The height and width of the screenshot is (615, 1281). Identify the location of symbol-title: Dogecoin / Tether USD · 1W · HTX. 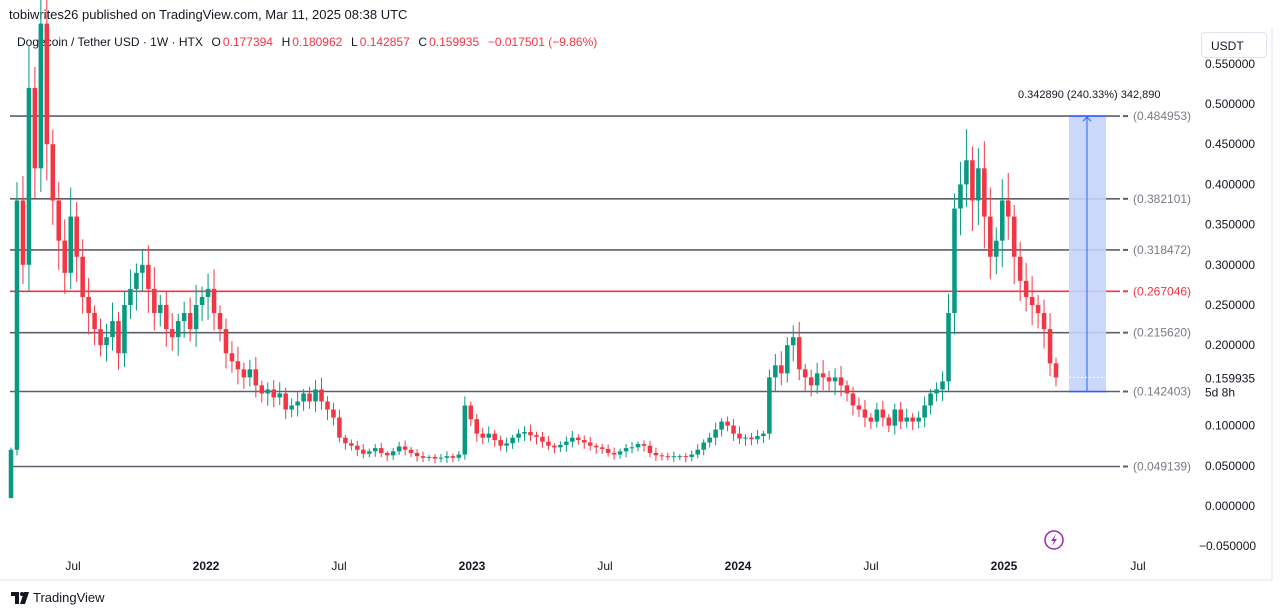
(110, 42).